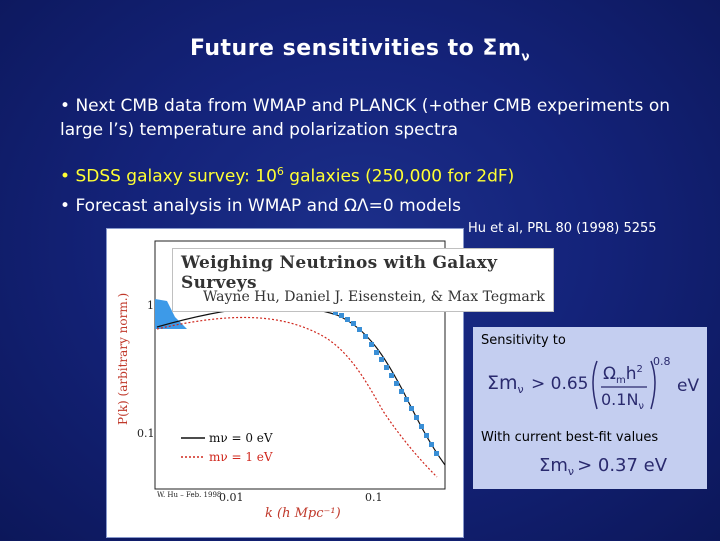 The width and height of the screenshot is (720, 541). Describe the element at coordinates (241, 457) in the screenshot. I see `legend-label-mnu-1: mν = 1 eV` at that location.